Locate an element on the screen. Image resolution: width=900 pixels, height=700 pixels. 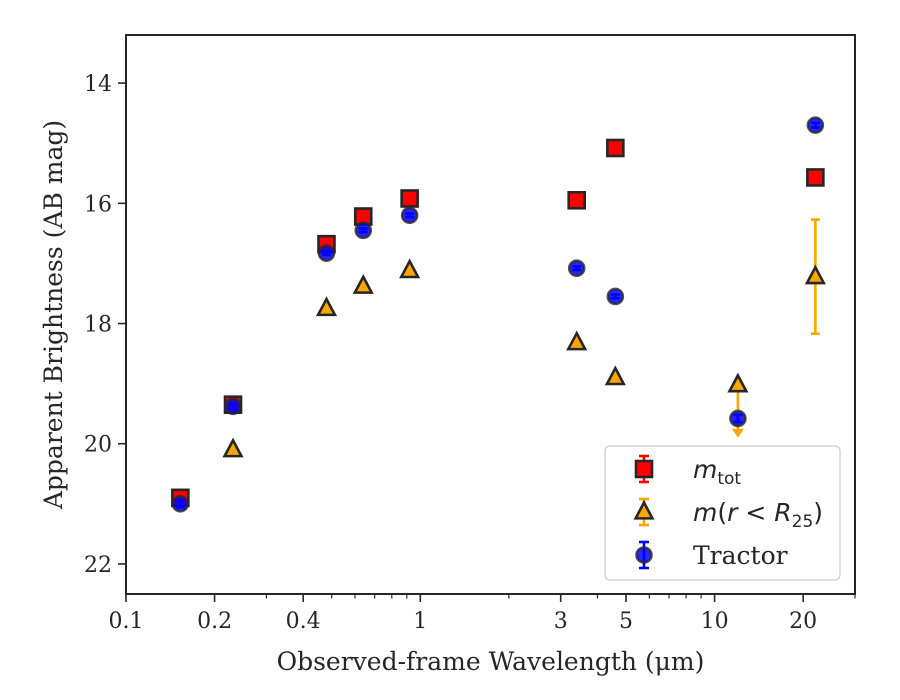
legend-marker-circle is located at coordinates (644, 555).